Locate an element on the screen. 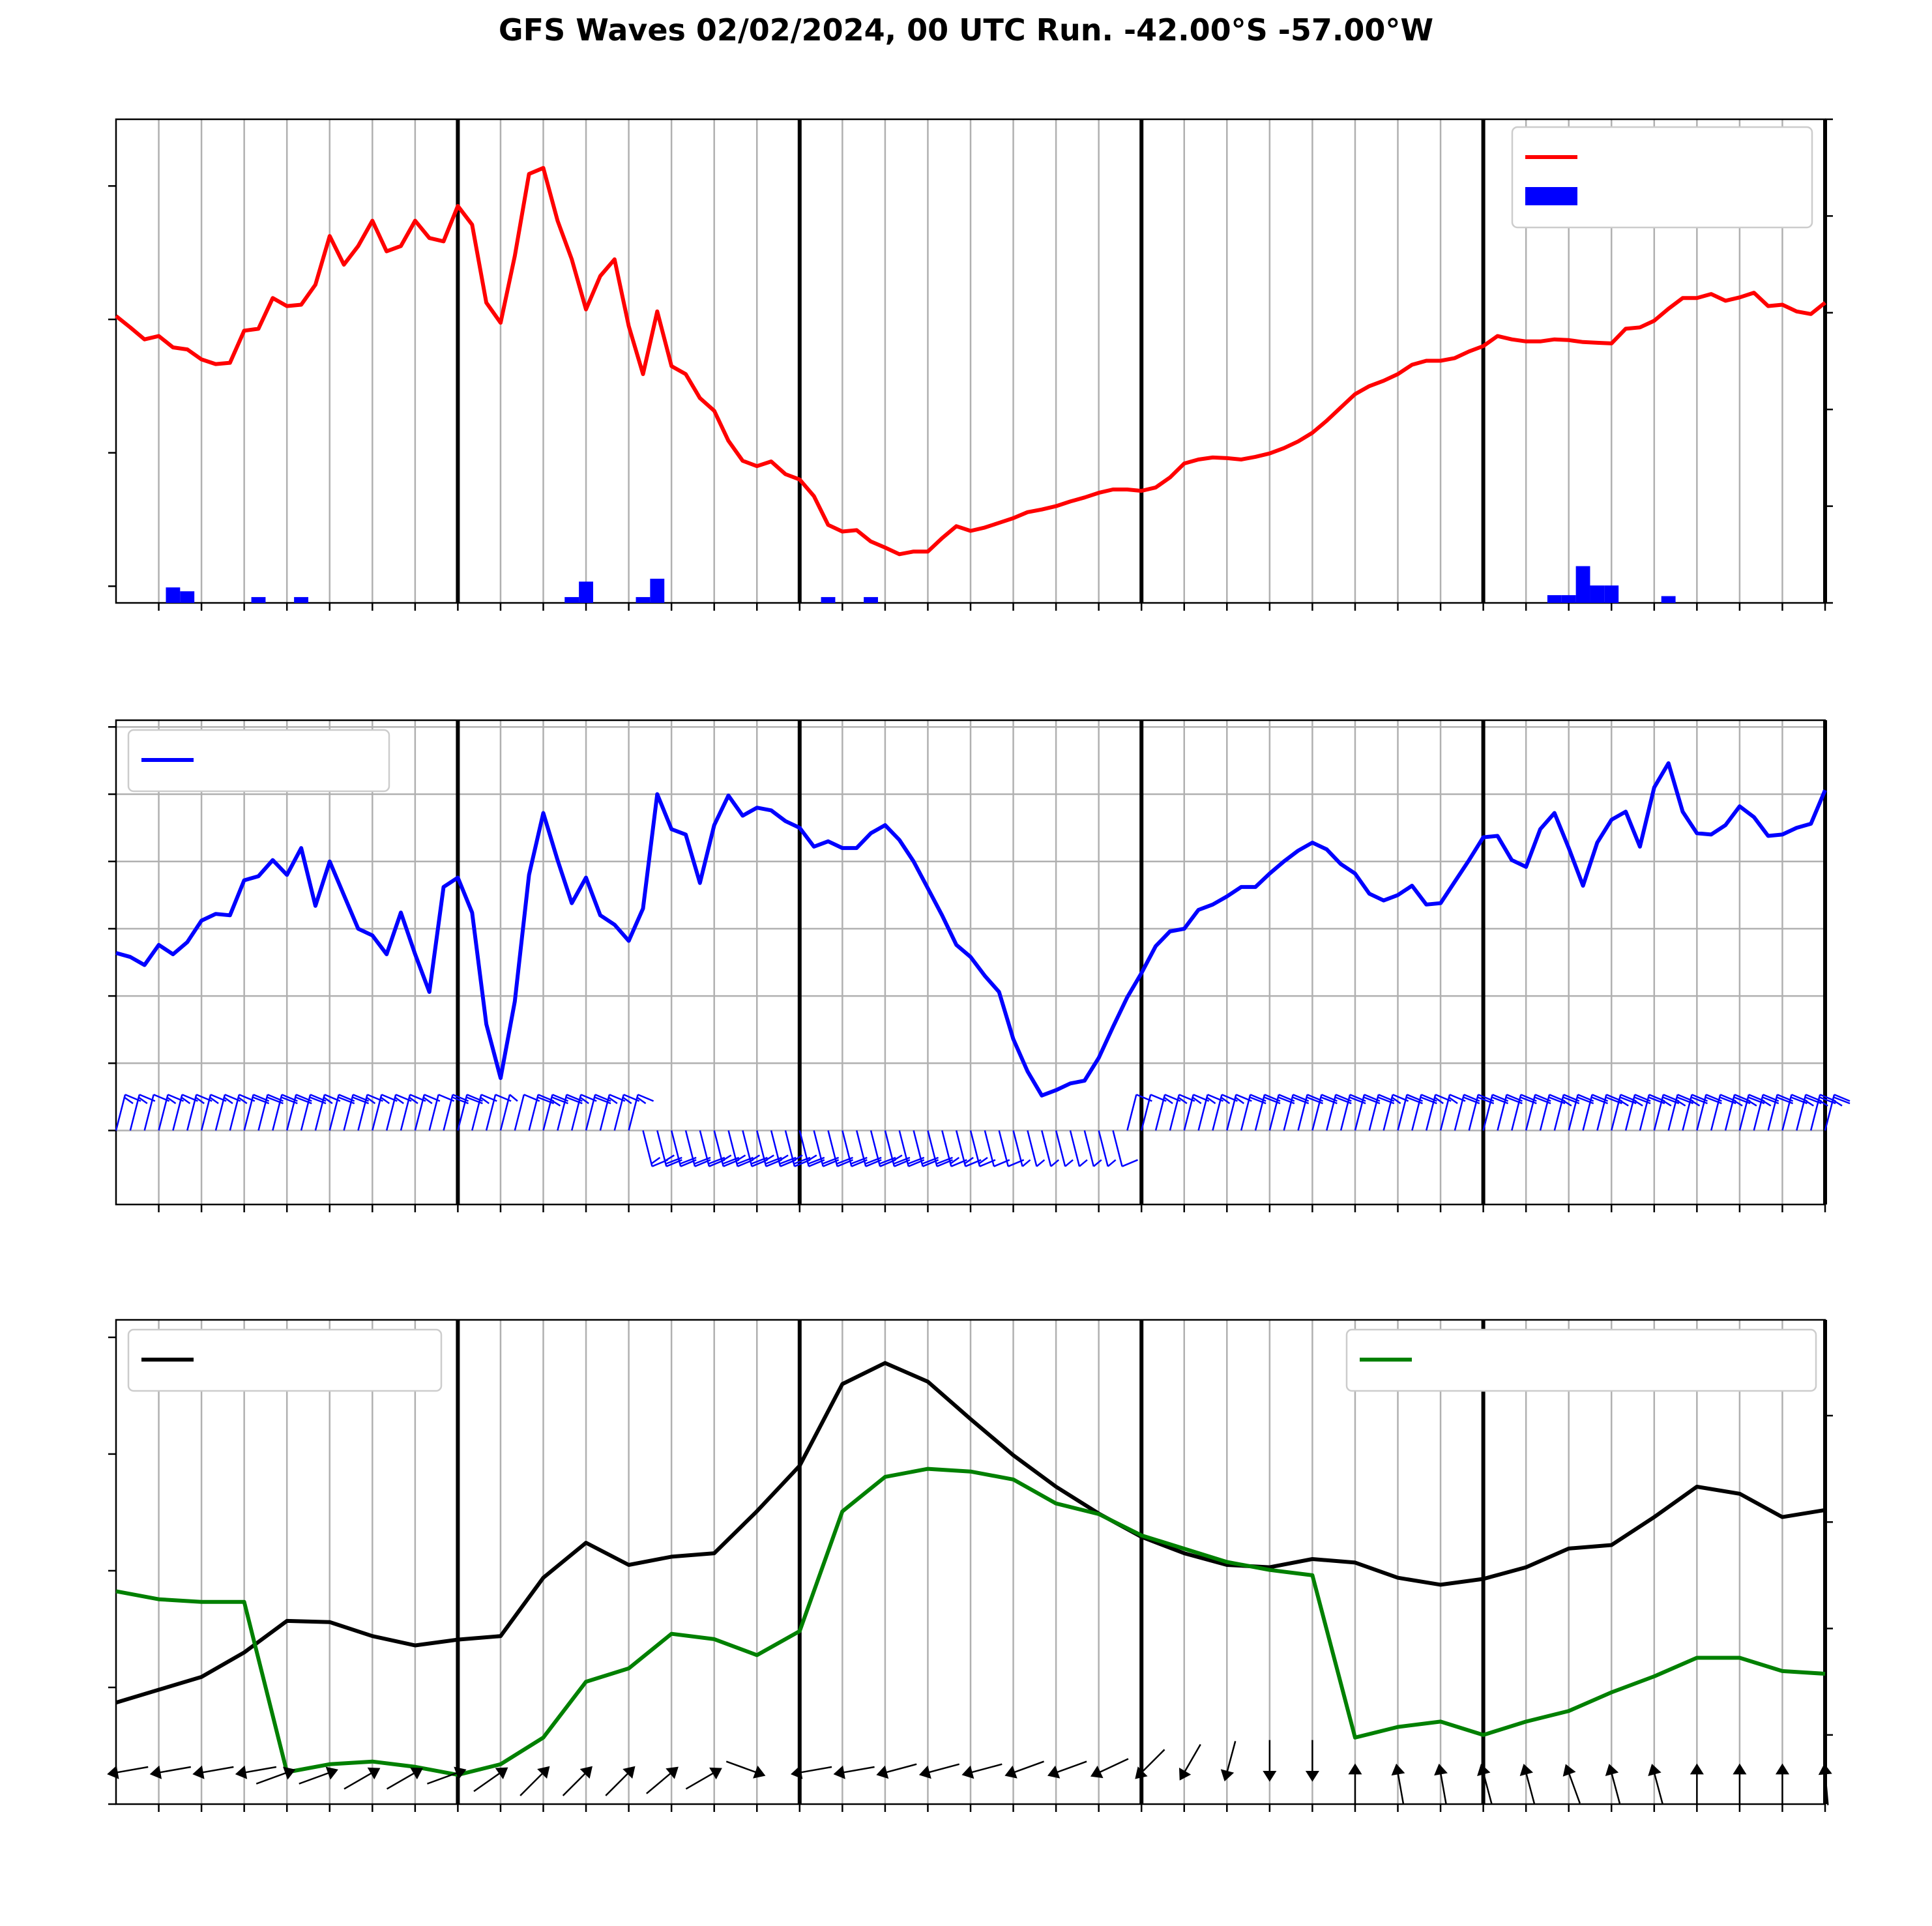  period-line is located at coordinates (970, 1621).